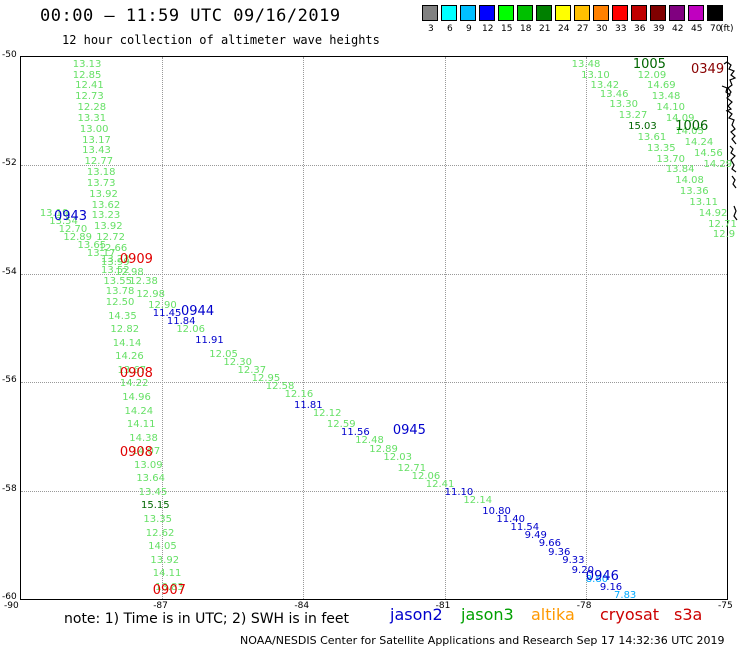 The height and width of the screenshot is (650, 740). I want to click on wave-height-value: 11.45, so click(167, 314).